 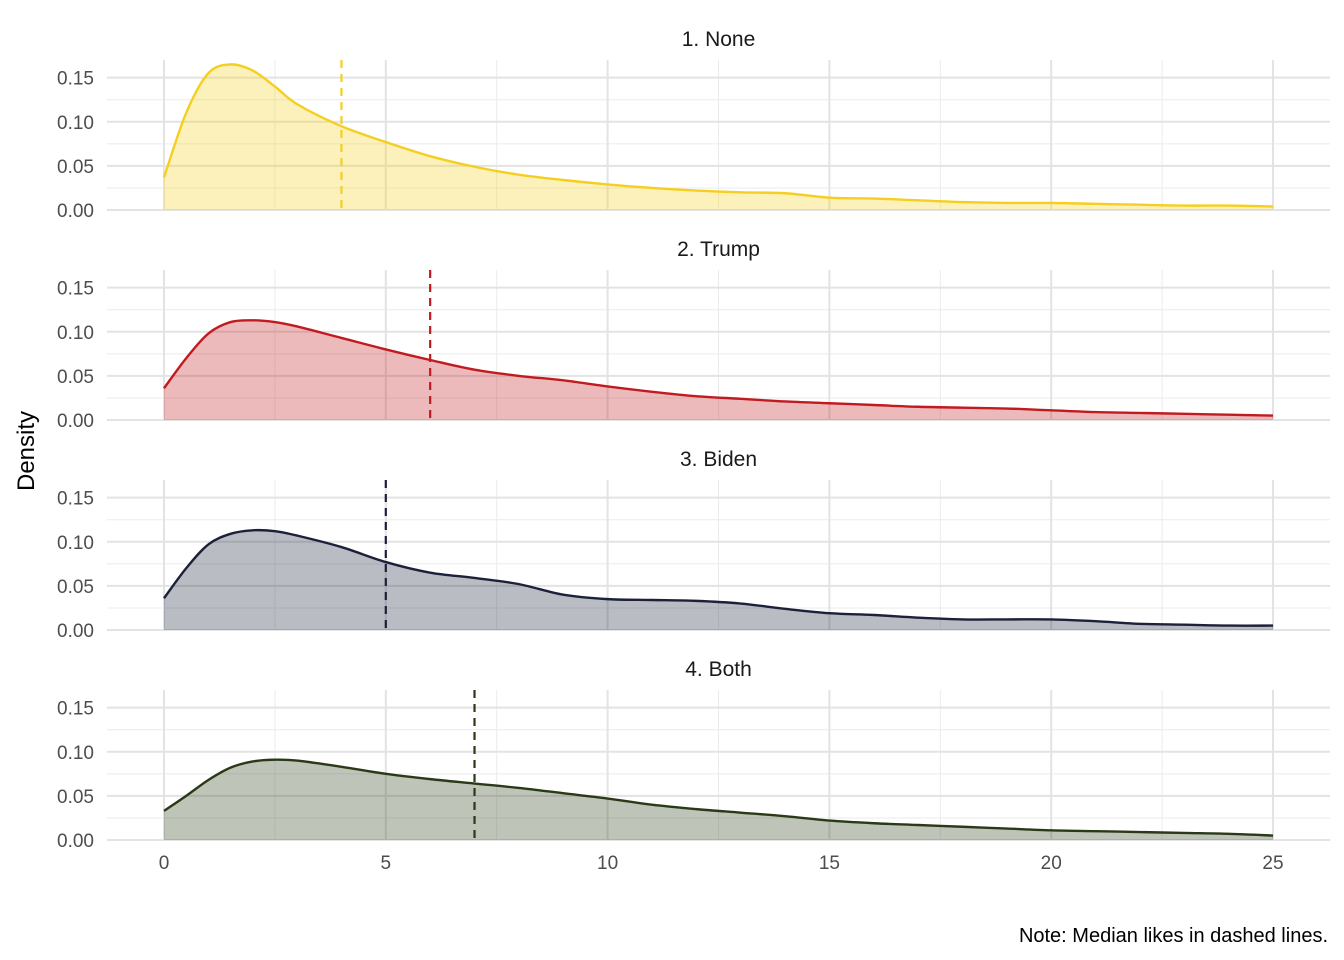 I want to click on x-tick-label: 15, so click(x=829, y=863).